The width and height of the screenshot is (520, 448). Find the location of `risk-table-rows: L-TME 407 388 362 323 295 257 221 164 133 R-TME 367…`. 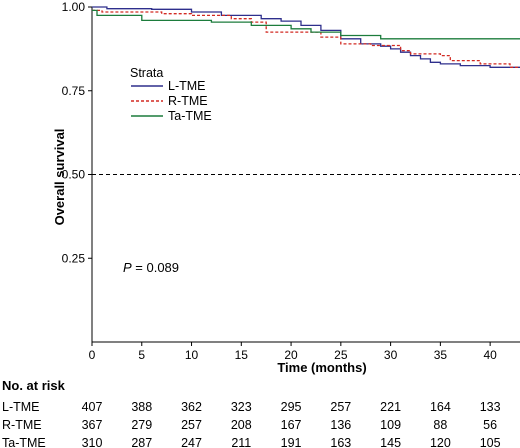

risk-table-rows: L-TME 407 388 362 323 295 257 221 164 133 R-TME 367… is located at coordinates (251, 424).